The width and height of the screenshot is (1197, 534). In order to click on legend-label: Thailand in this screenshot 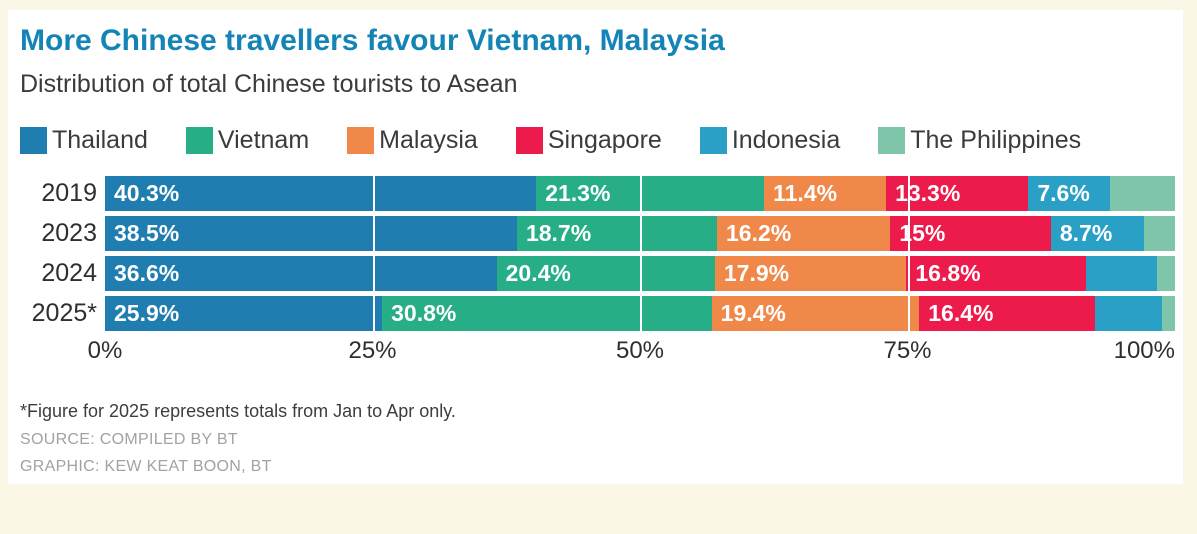, I will do `click(100, 140)`.